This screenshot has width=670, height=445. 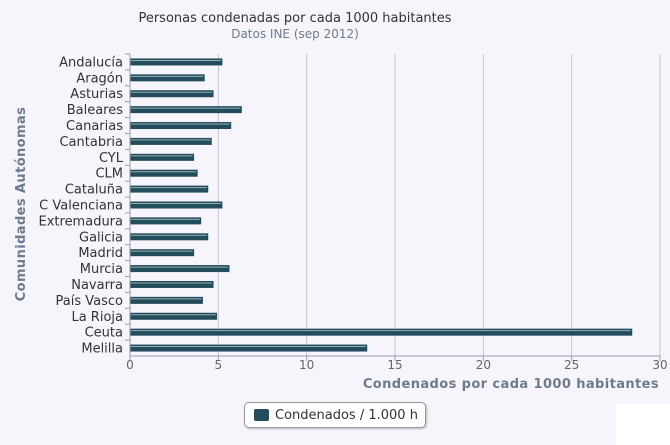 I want to click on legend-item: Condenados / 1.000 h, so click(x=335, y=415).